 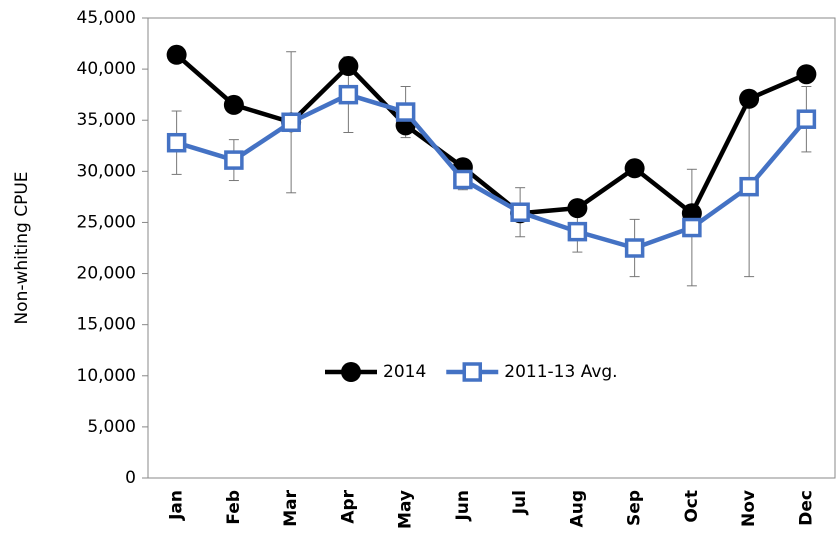 I want to click on y-tick-label: 25,000, so click(x=106, y=222).